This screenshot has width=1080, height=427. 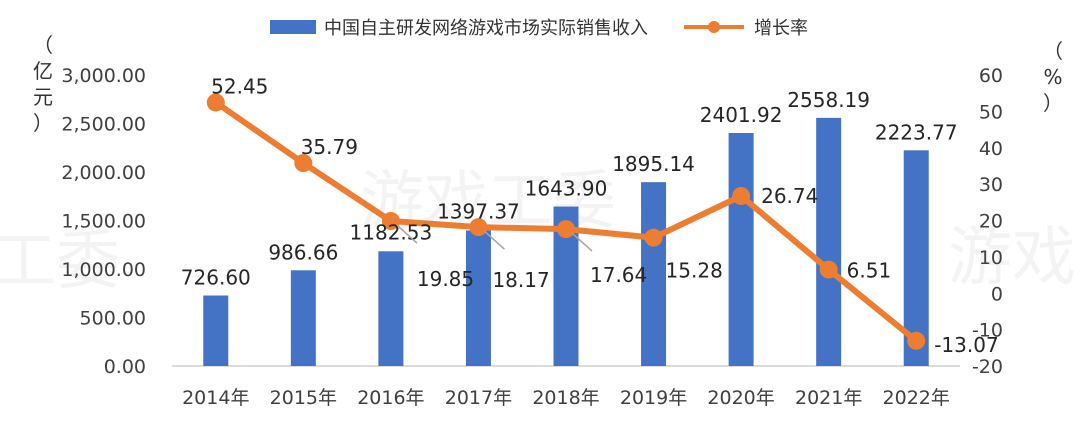 What do you see at coordinates (303, 252) in the screenshot?
I see `bar-value-label: 986.66` at bounding box center [303, 252].